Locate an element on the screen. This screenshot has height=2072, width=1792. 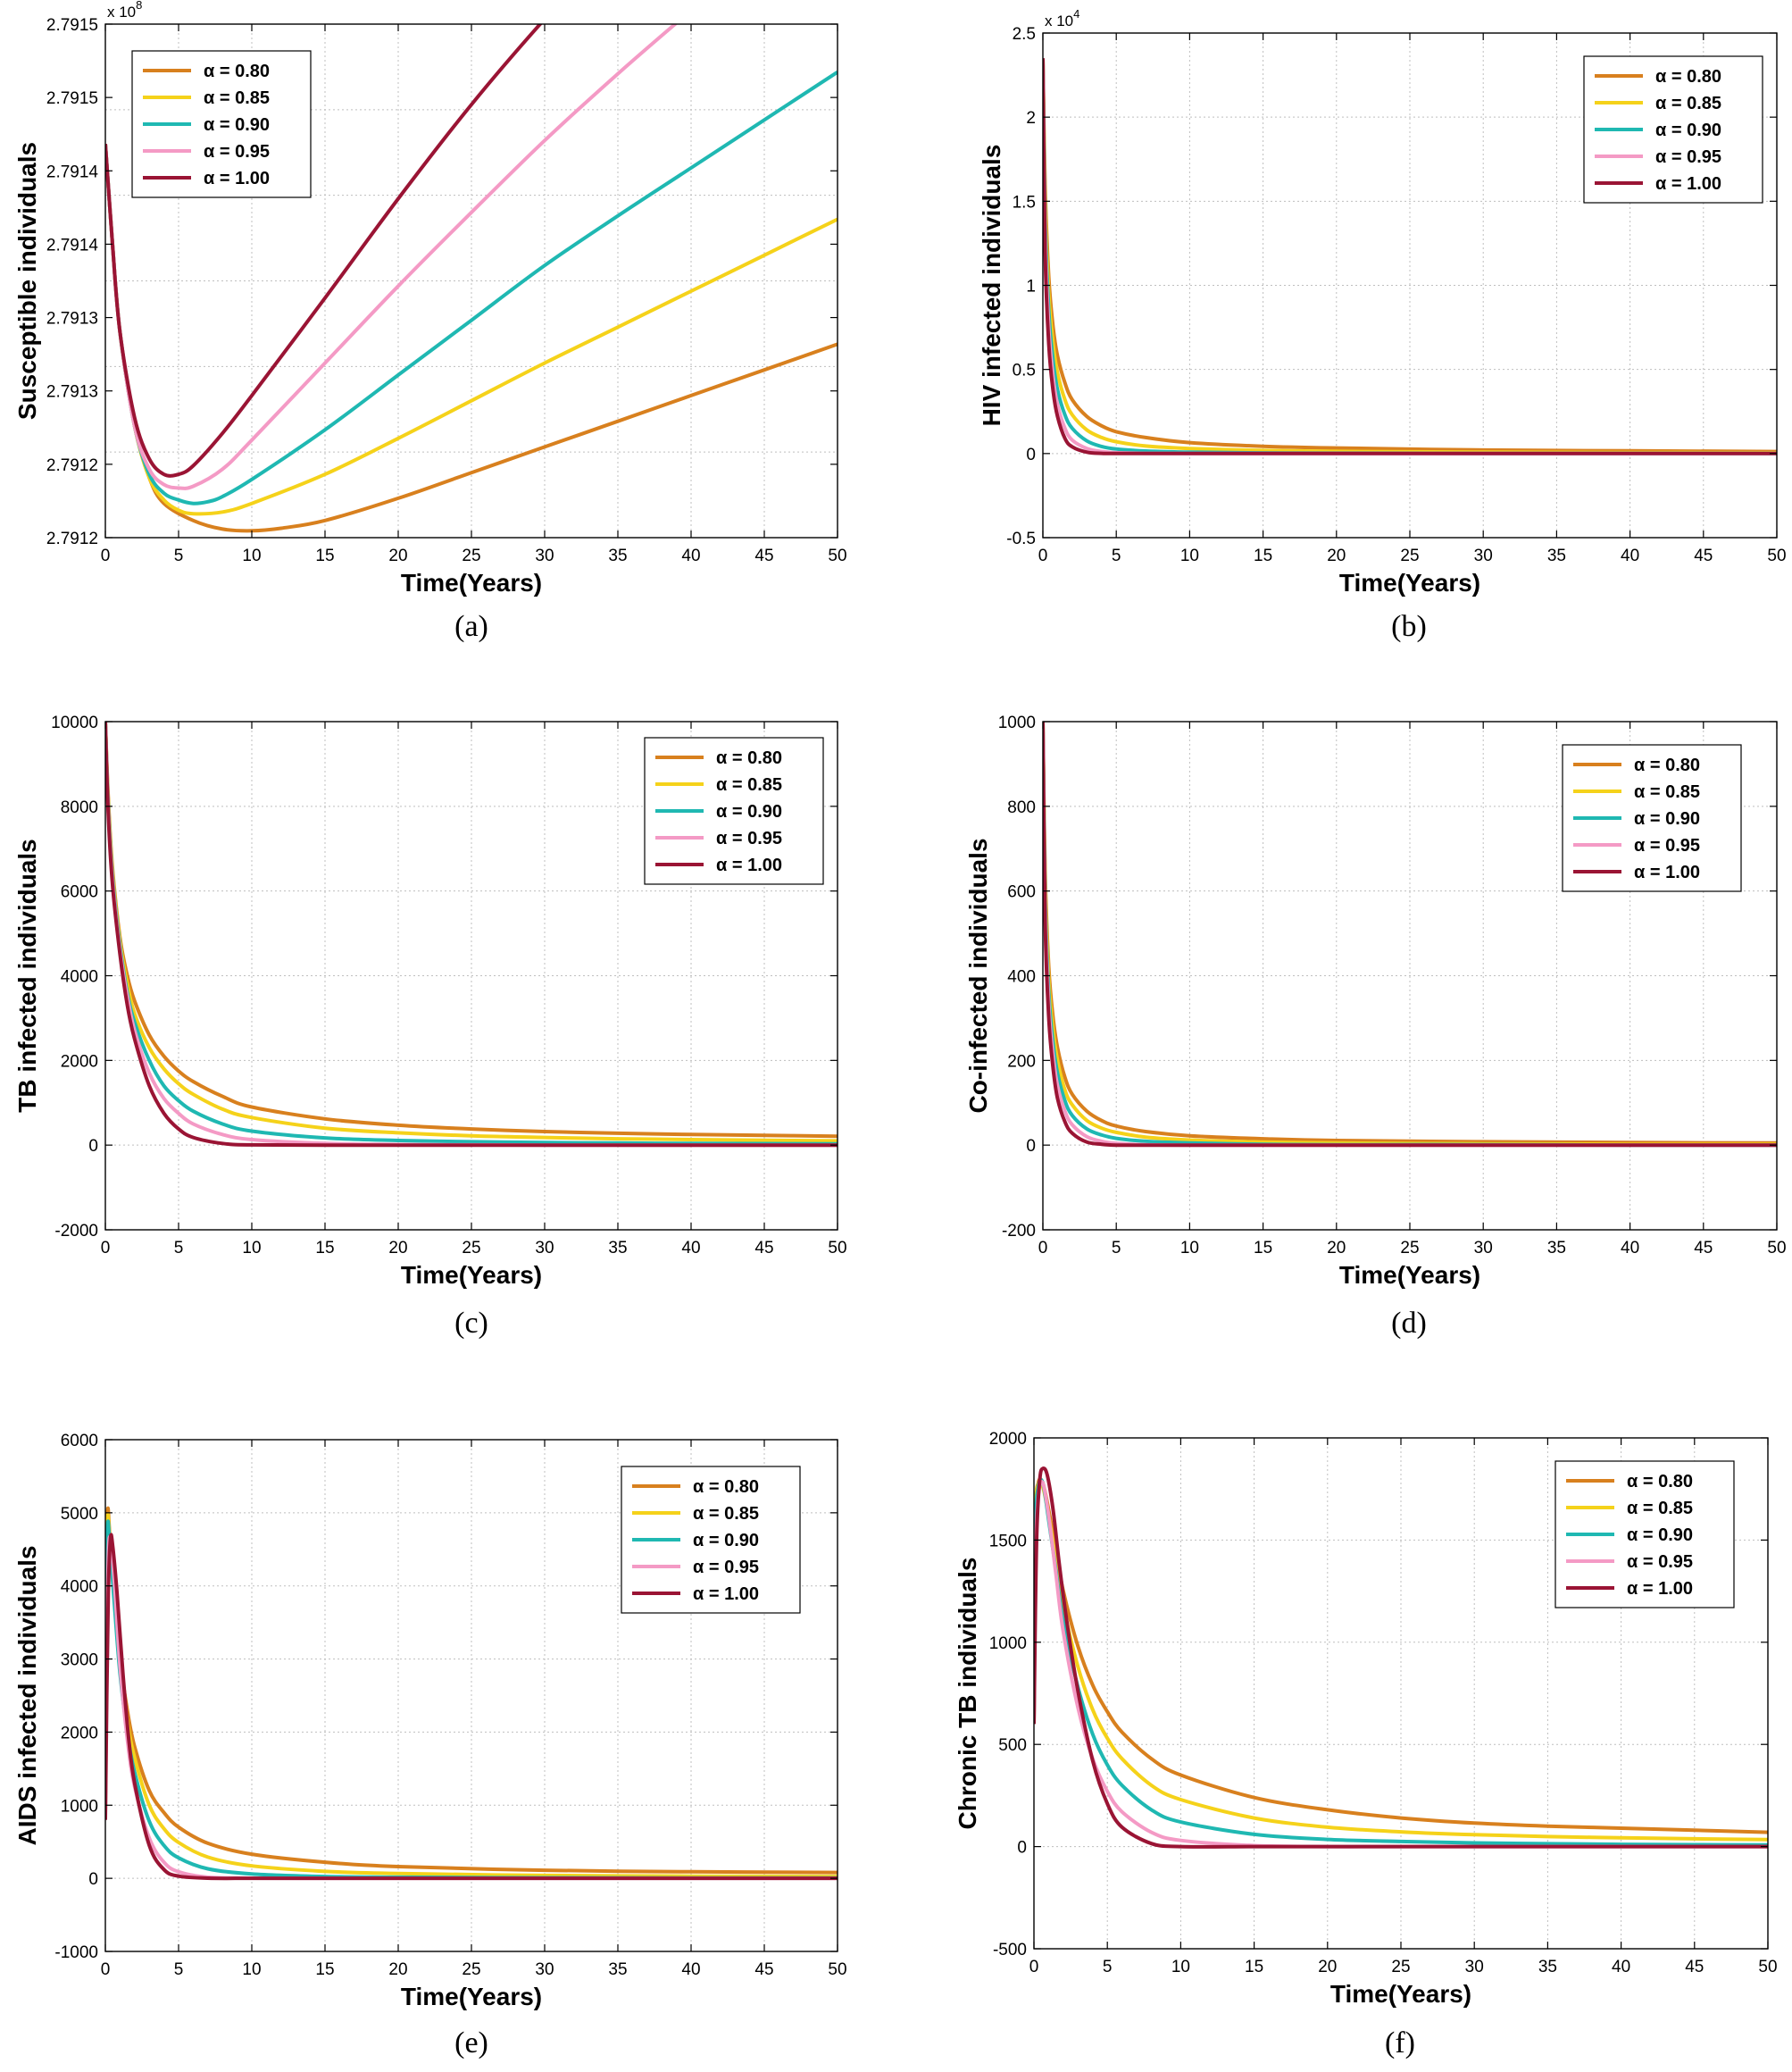
legend-label: α = 1.00 is located at coordinates (1667, 872).